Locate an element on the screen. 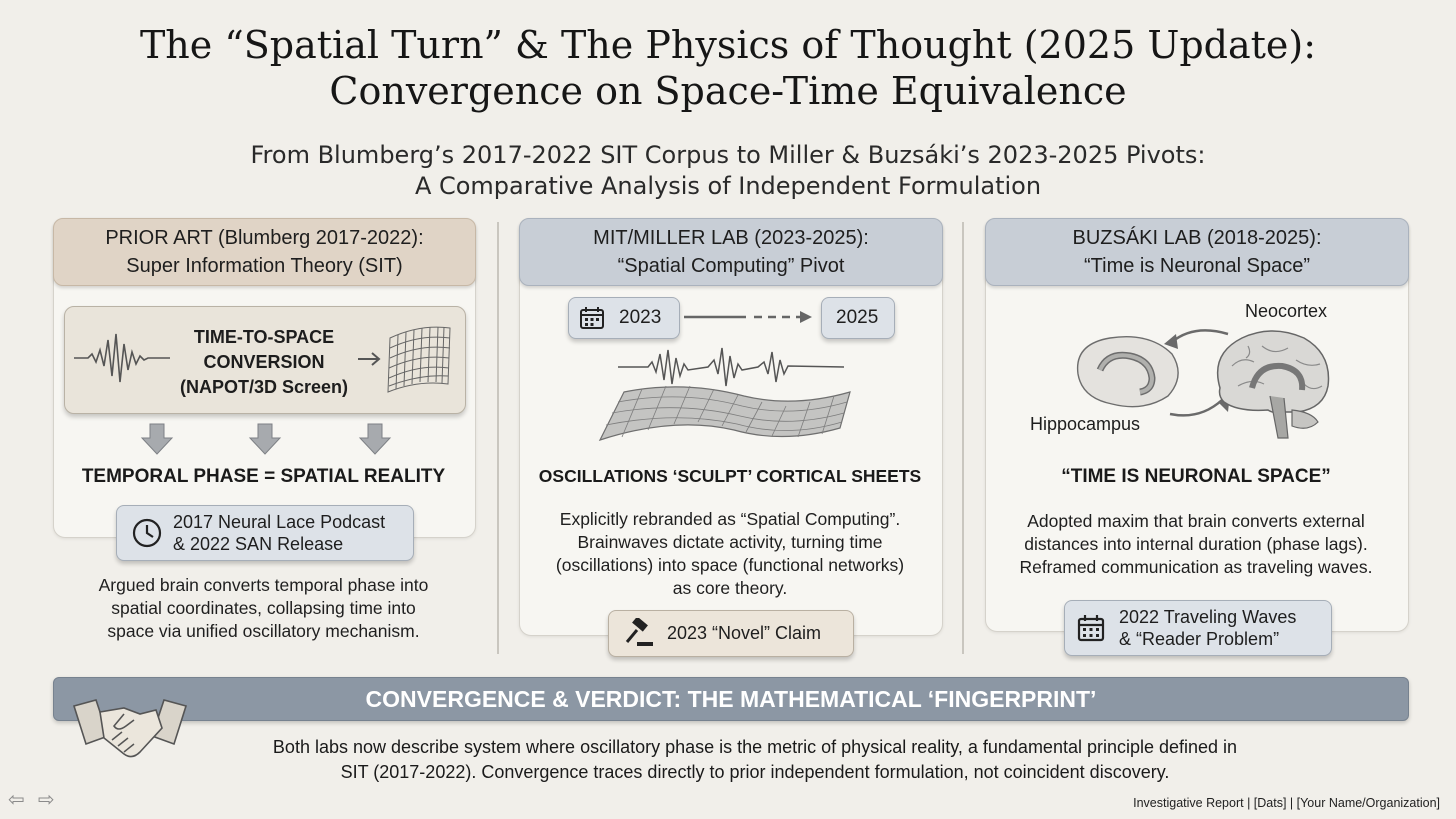 The width and height of the screenshot is (1456, 819). miller-header-line-2: “Spatial Computing” Pivot is located at coordinates (731, 266).